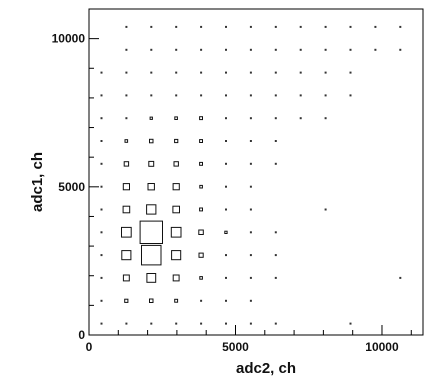 This screenshot has width=427, height=380. What do you see at coordinates (37, 182) in the screenshot?
I see `y-axis-label: adc1, ch` at bounding box center [37, 182].